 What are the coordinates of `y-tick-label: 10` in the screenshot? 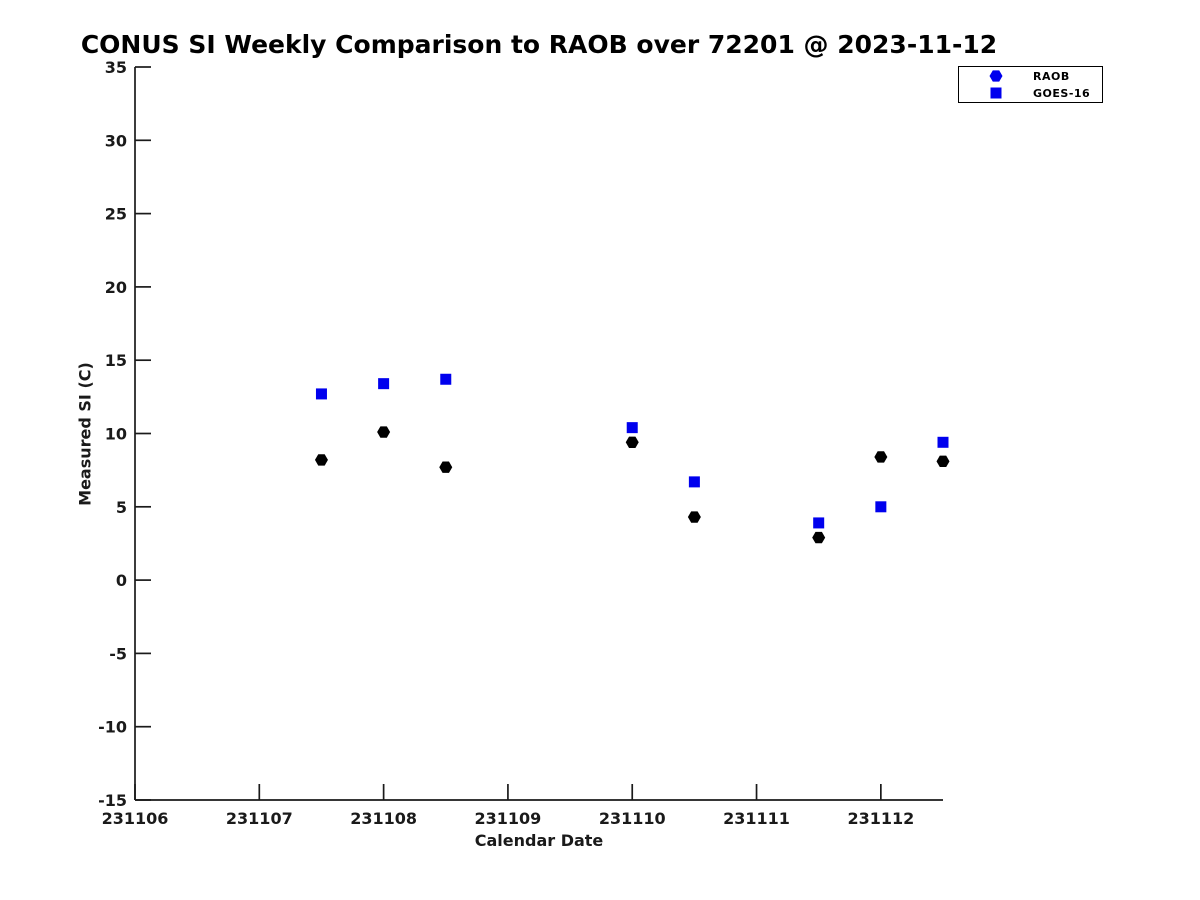 It's located at (116, 434).